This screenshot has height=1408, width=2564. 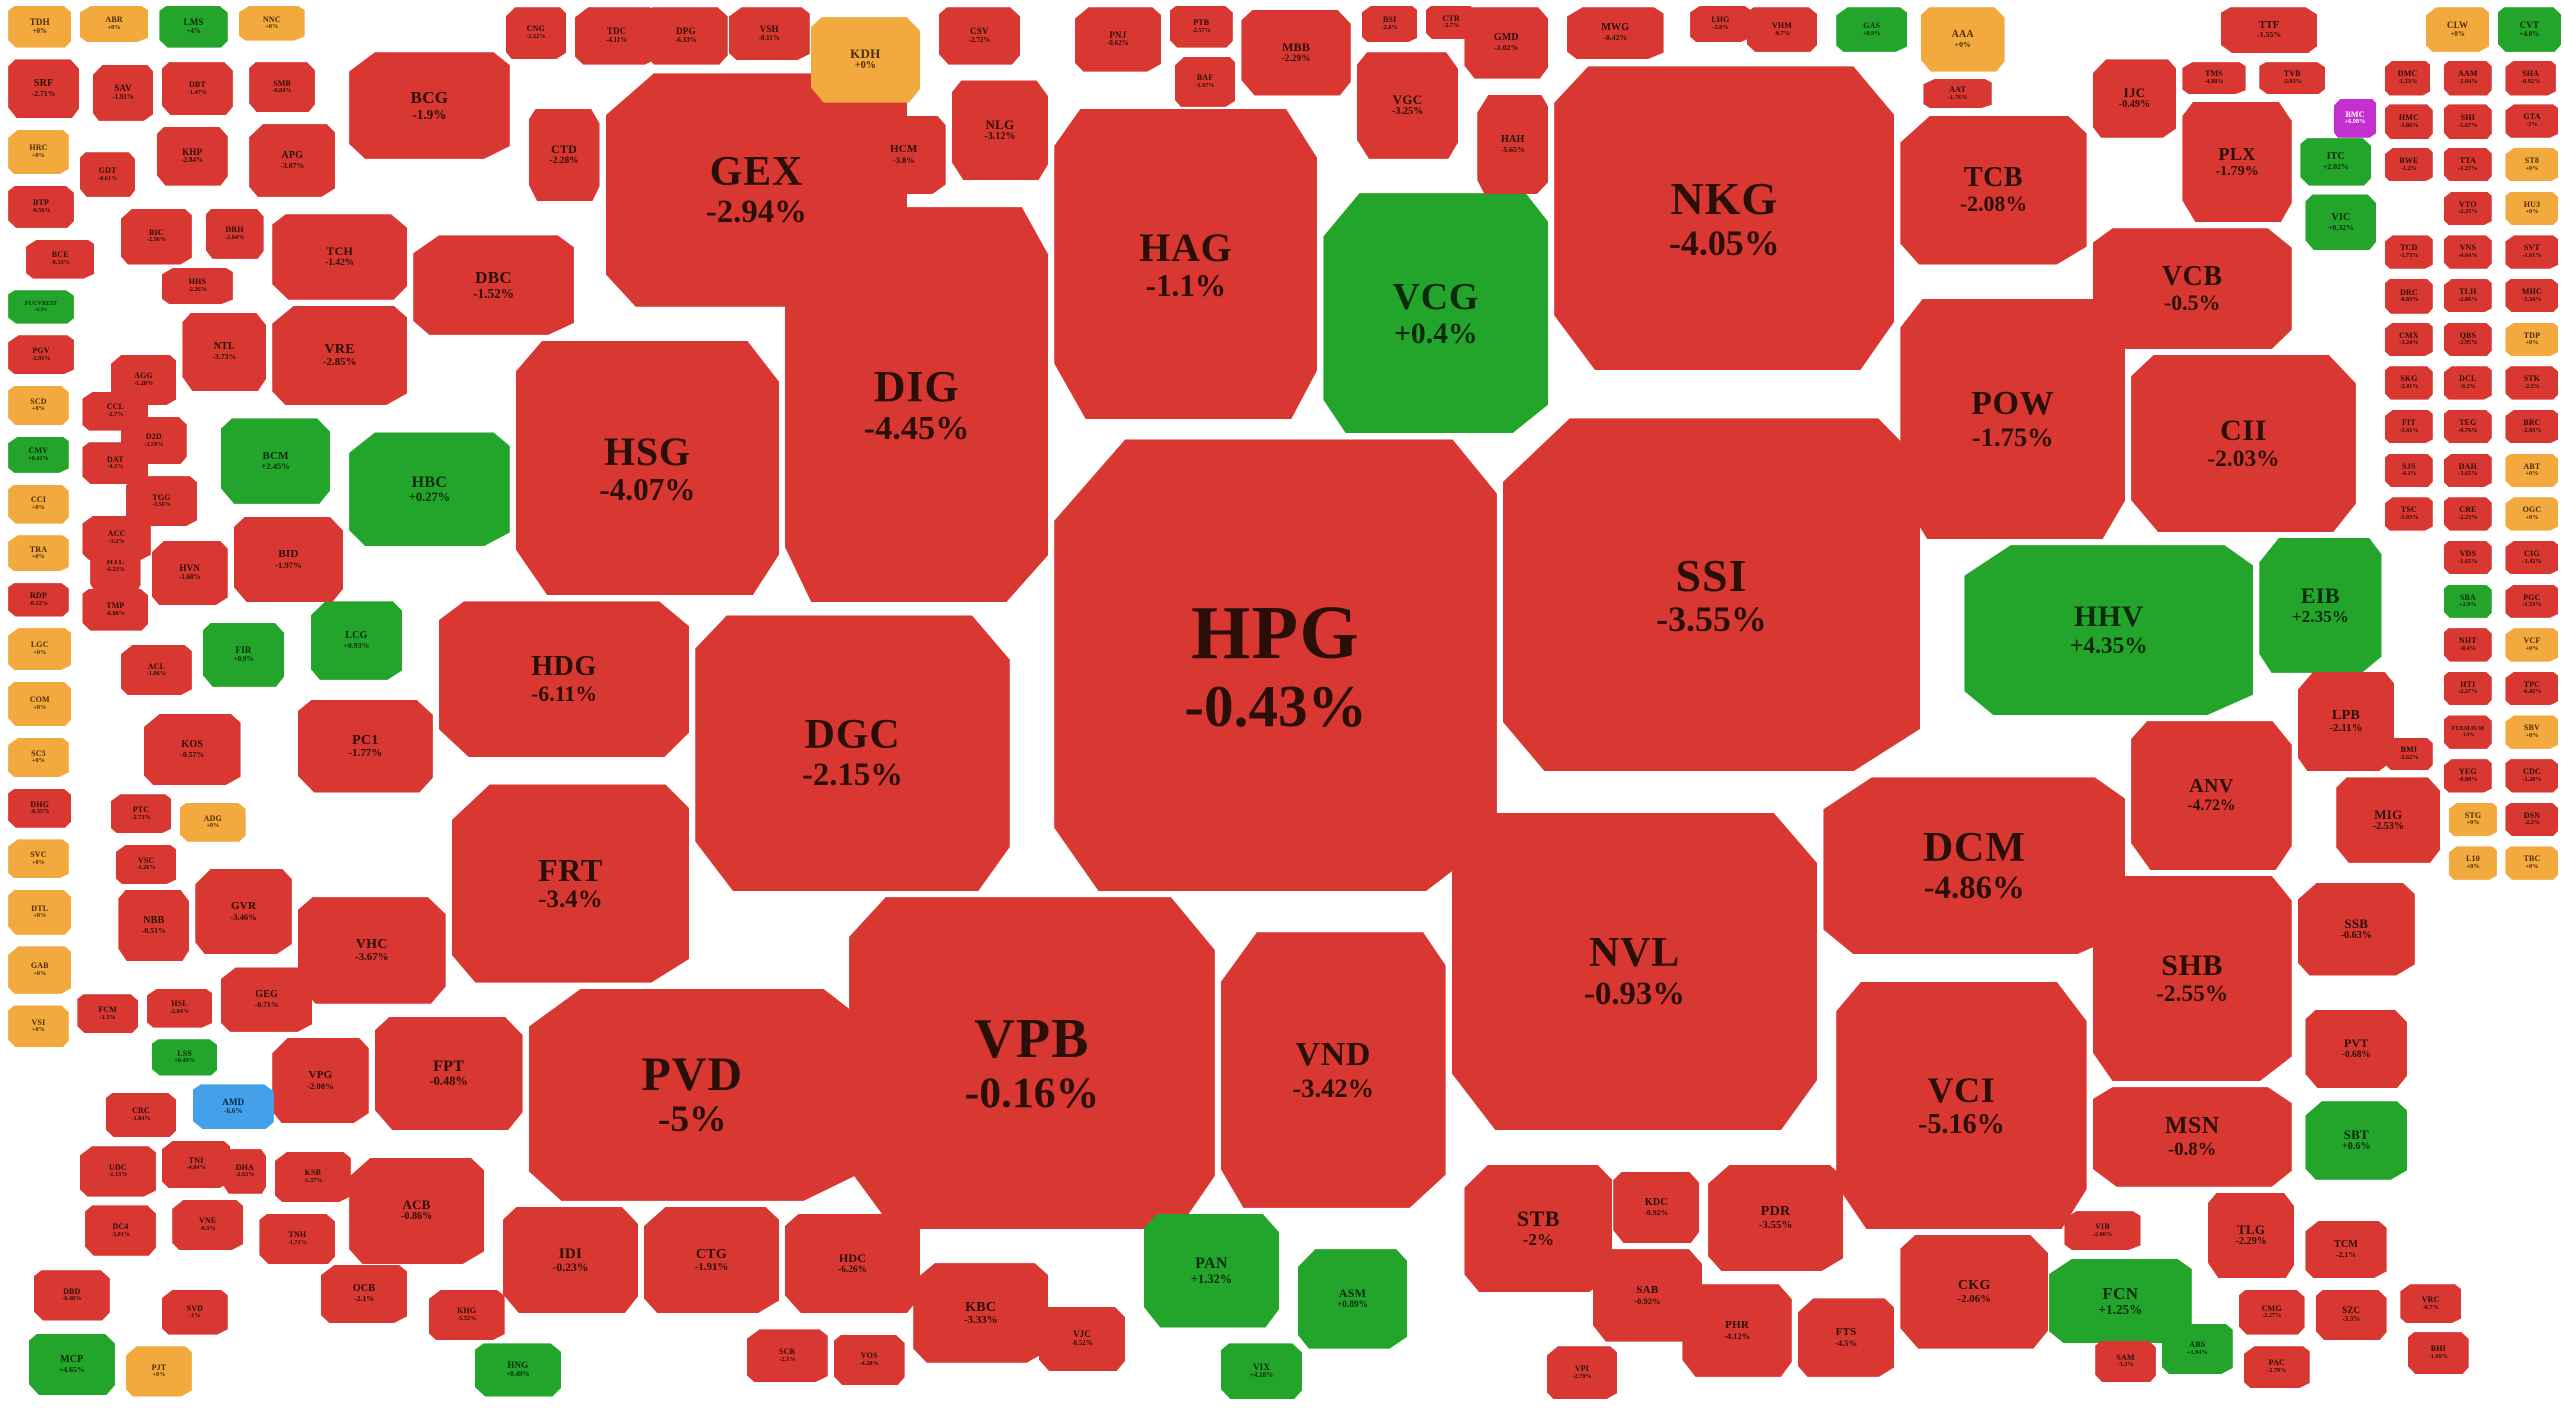 What do you see at coordinates (1615, 33) in the screenshot?
I see `heatmap-cell-MWG: MWG -0.42%` at bounding box center [1615, 33].